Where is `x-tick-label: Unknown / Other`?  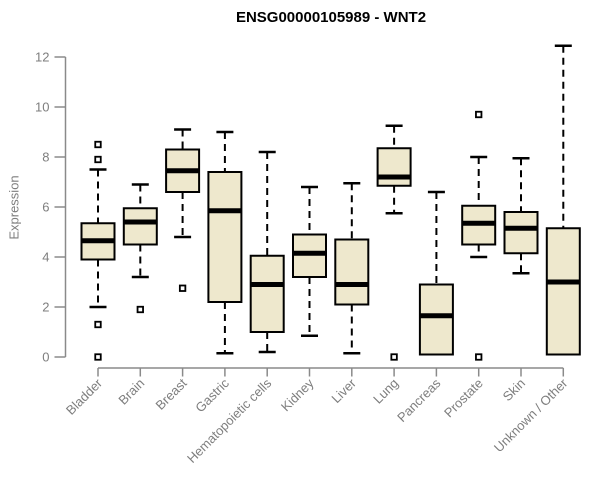 x-tick-label: Unknown / Other is located at coordinates (531, 415).